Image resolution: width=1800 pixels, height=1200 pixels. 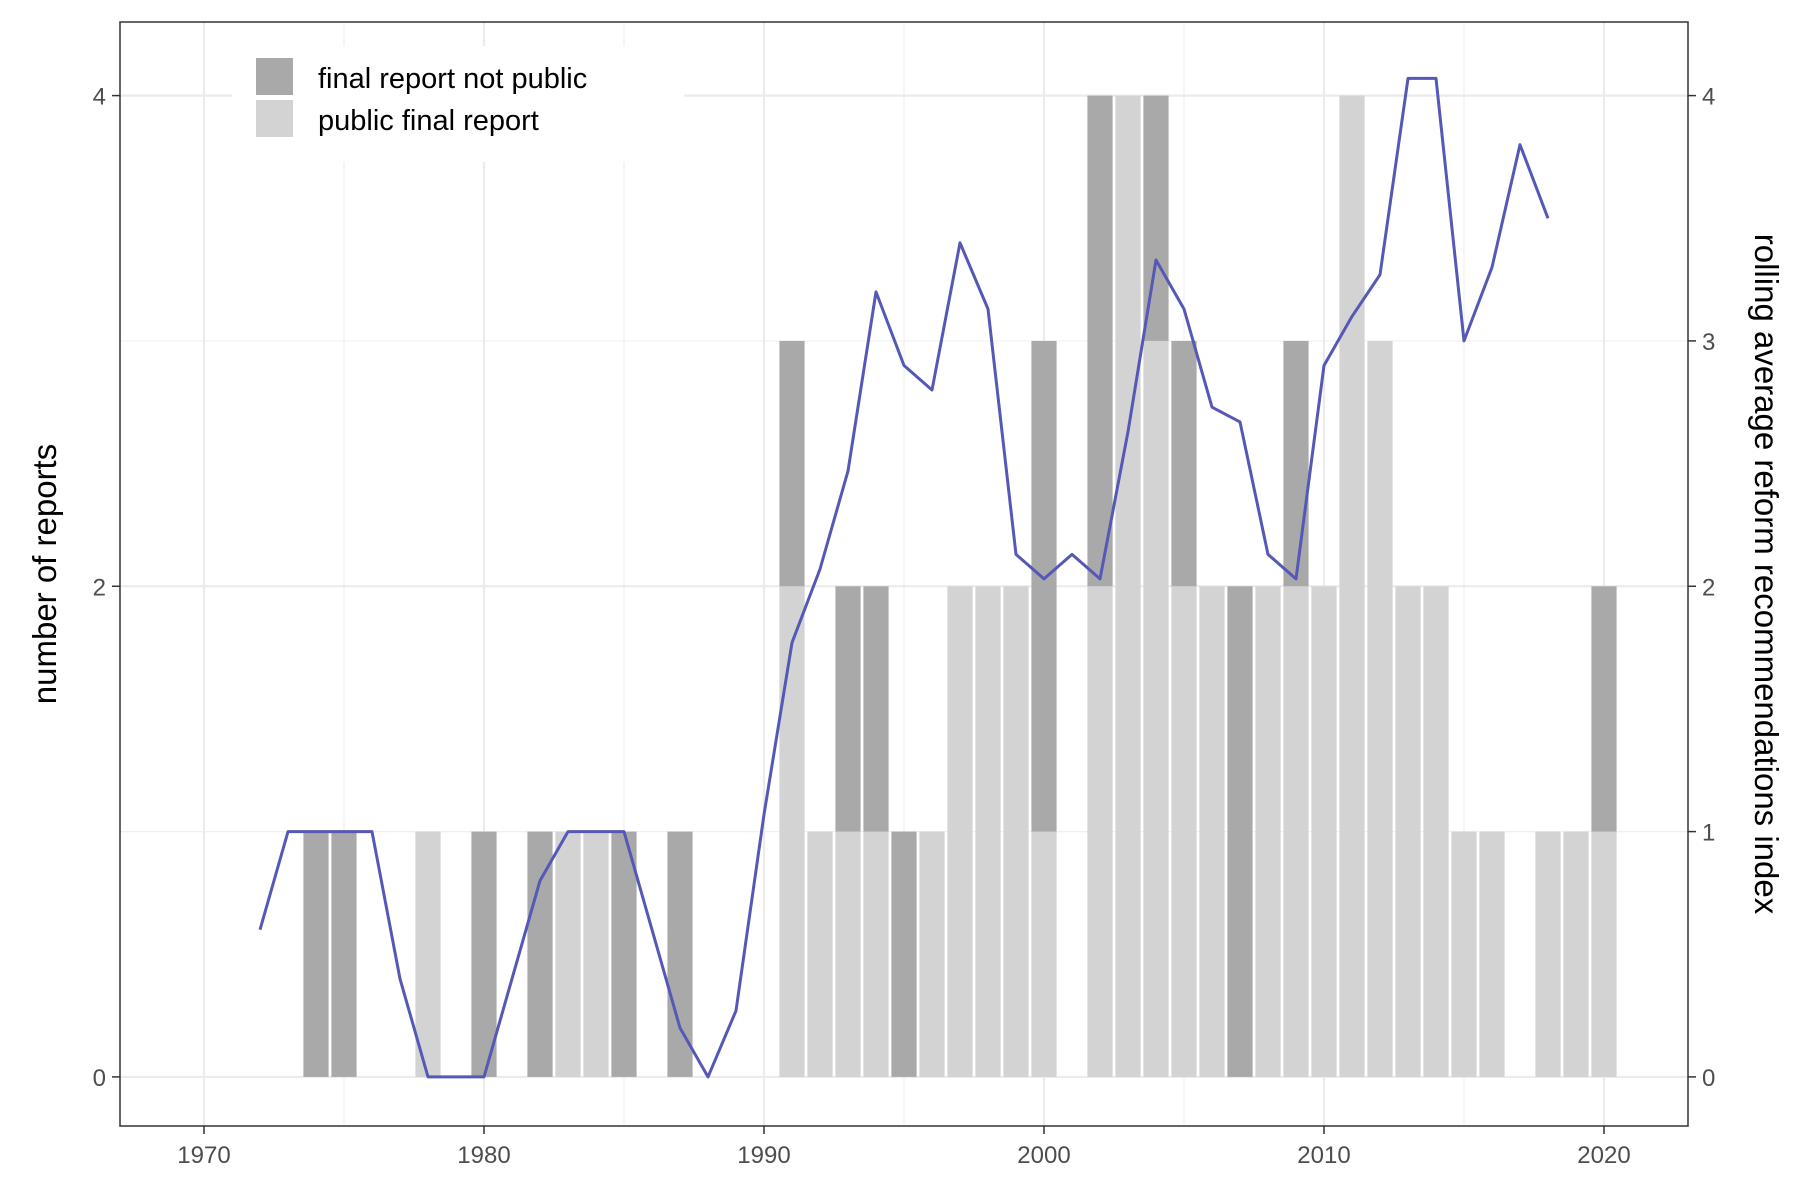 What do you see at coordinates (763, 1155) in the screenshot?
I see `x-tick-label: 1990` at bounding box center [763, 1155].